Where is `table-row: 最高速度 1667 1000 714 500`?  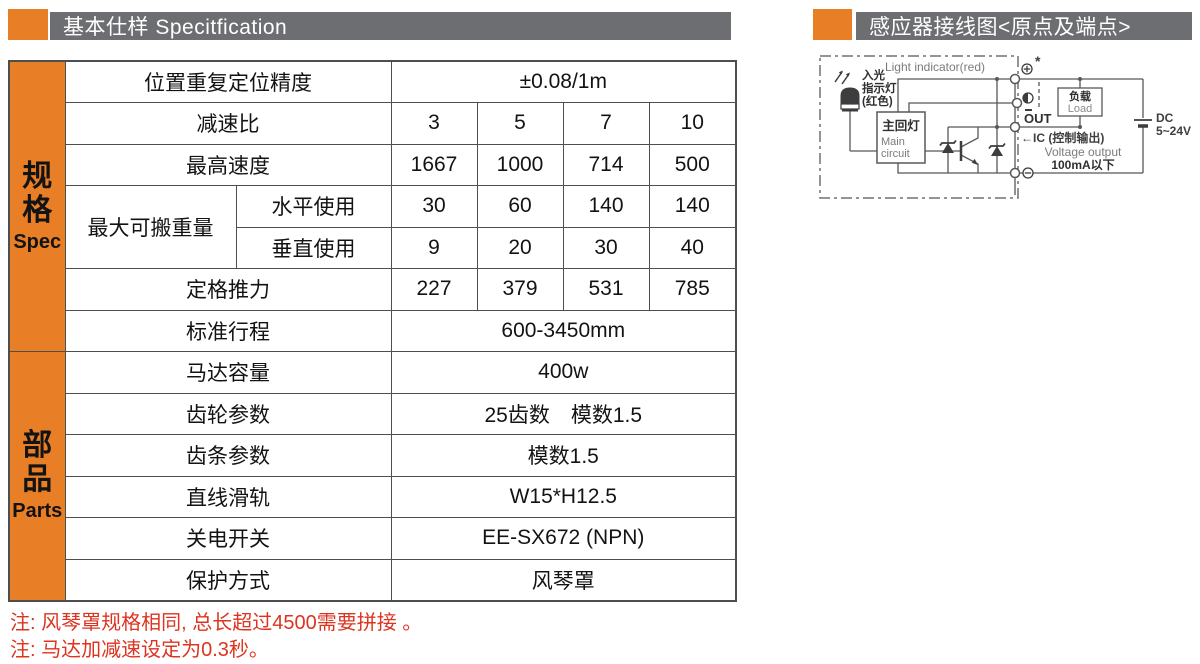
table-row: 最高速度 1667 1000 714 500 is located at coordinates (373, 164).